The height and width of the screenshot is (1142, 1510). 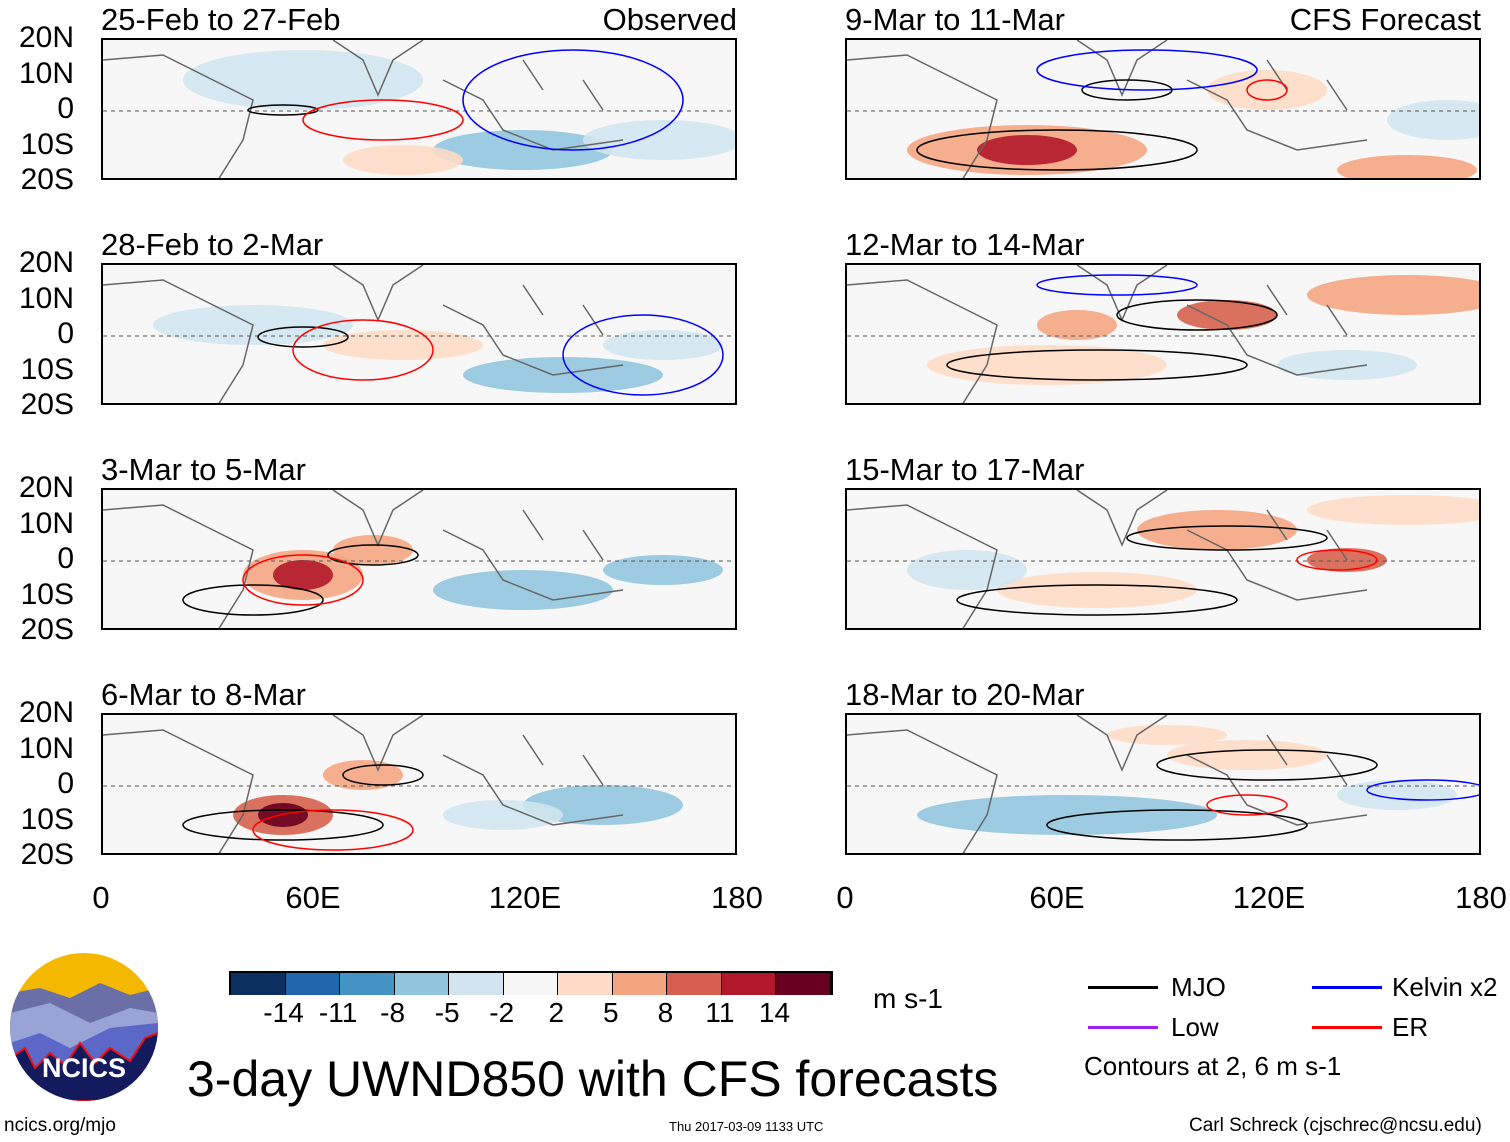 I want to click on colorbar-label: -5, so click(x=447, y=1012).